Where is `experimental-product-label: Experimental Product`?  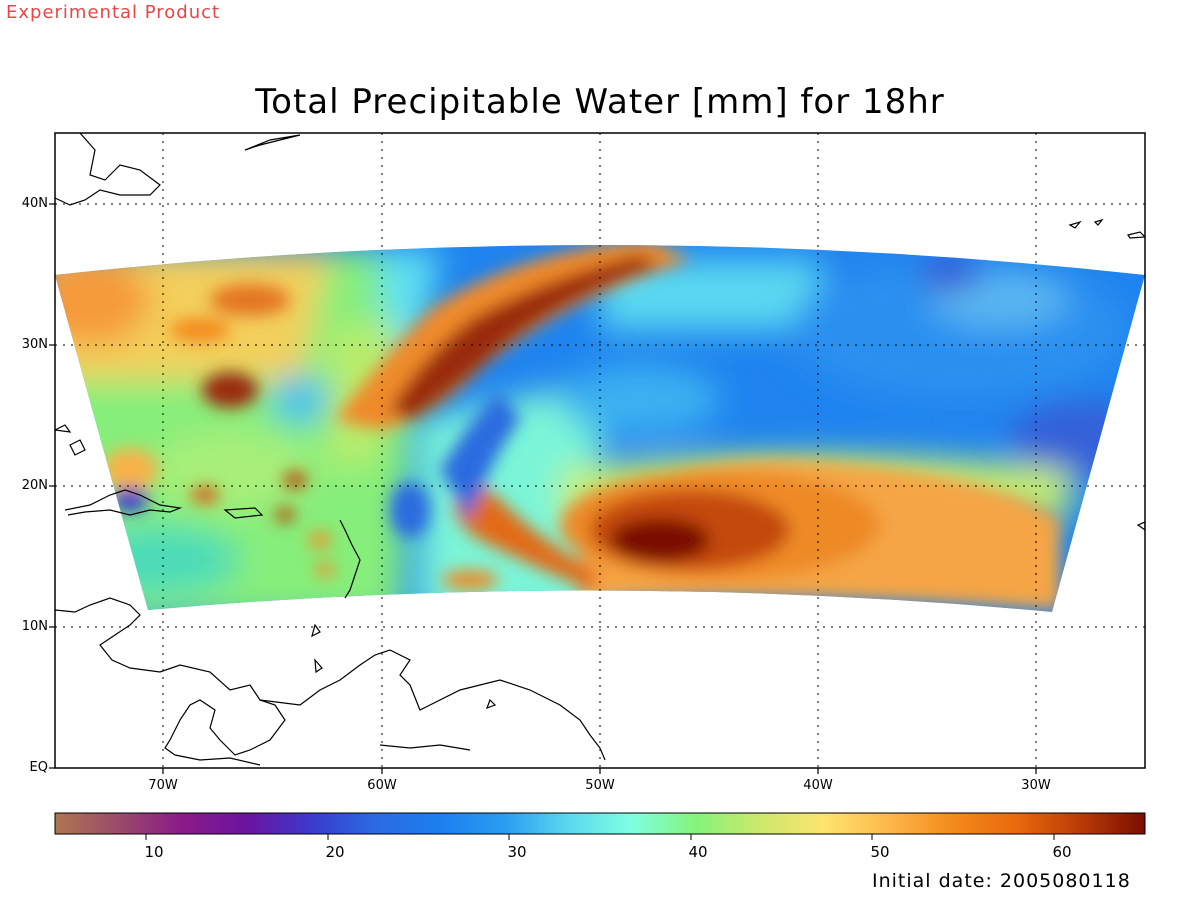 experimental-product-label: Experimental Product is located at coordinates (113, 12).